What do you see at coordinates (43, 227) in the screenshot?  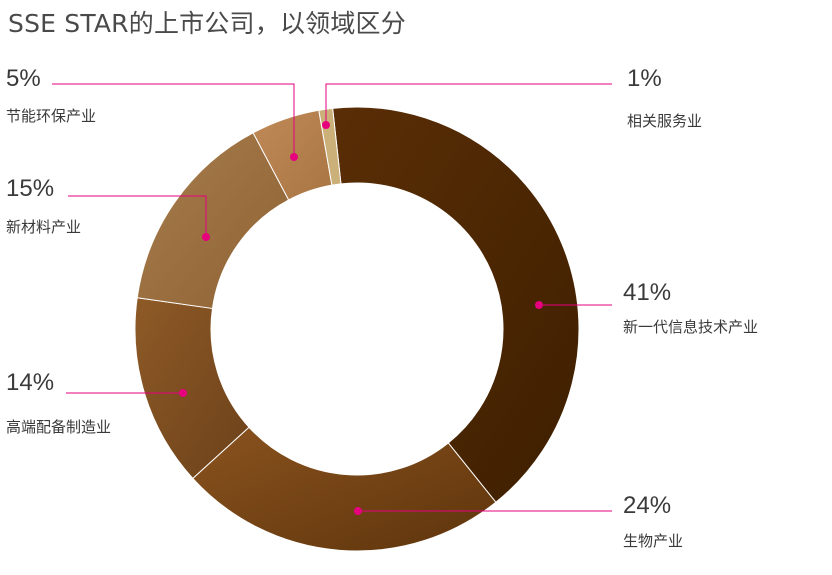 I see `slice-category-label-3: 新材料产业` at bounding box center [43, 227].